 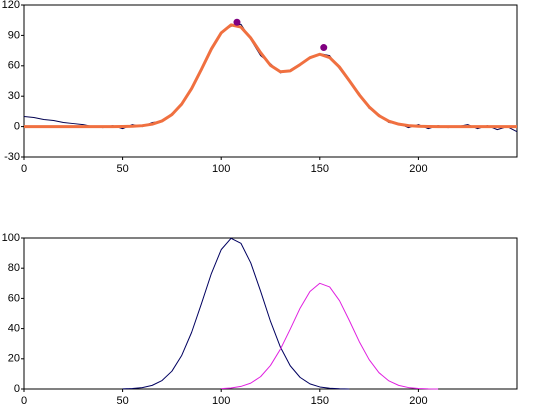 I want to click on y-tick-label: 120, so click(x=11, y=5).